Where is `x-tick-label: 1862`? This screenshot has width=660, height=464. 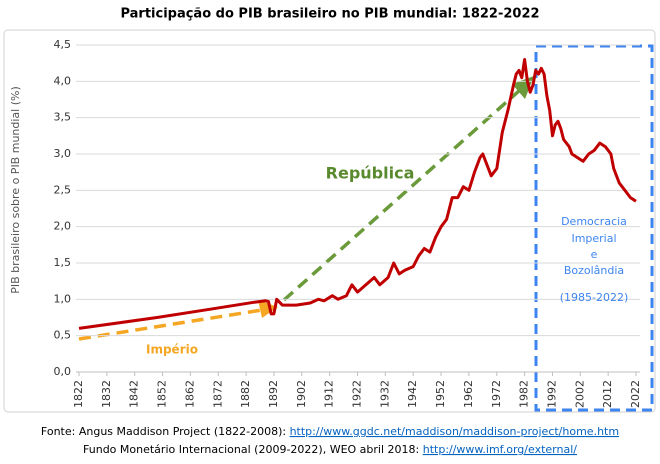 x-tick-label: 1862 is located at coordinates (189, 394).